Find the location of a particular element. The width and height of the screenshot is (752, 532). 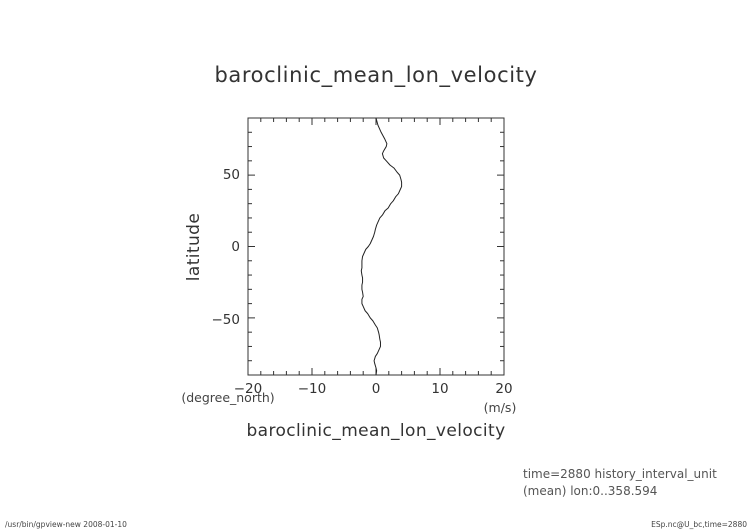

series-layer is located at coordinates (381, 246).